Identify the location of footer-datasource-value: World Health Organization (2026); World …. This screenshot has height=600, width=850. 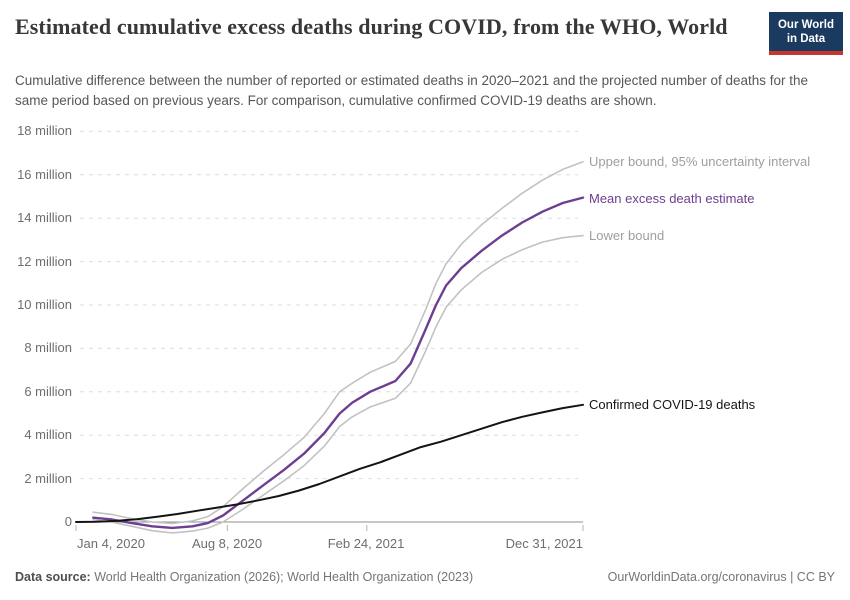
(282, 577).